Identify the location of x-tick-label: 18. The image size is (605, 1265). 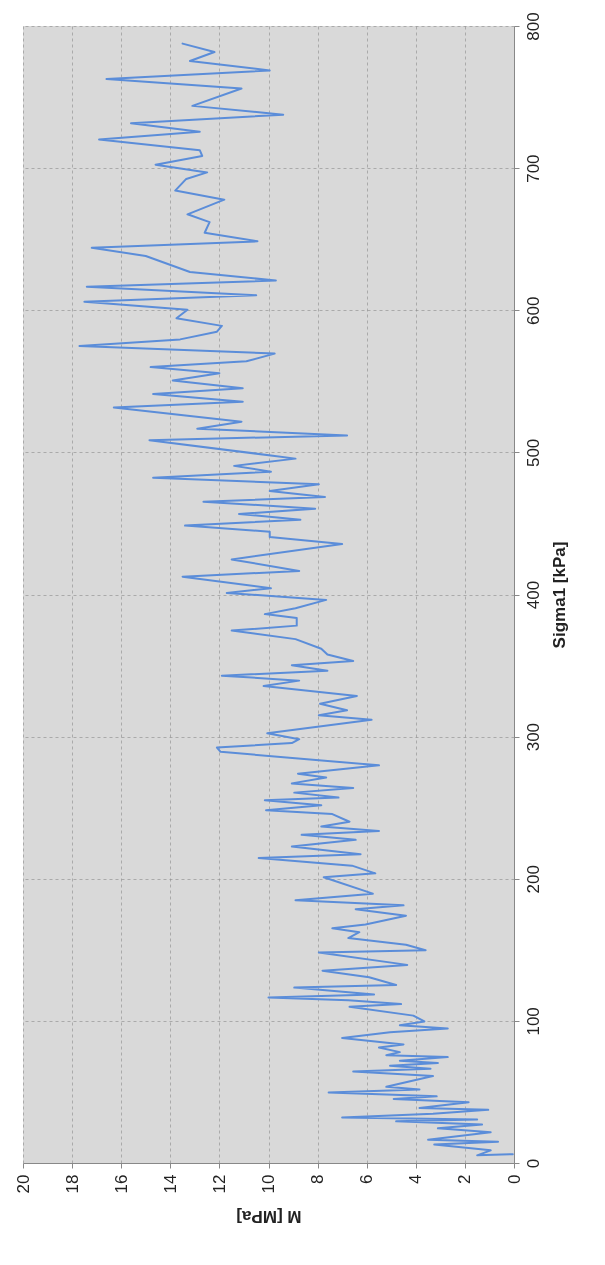
(72, 1184).